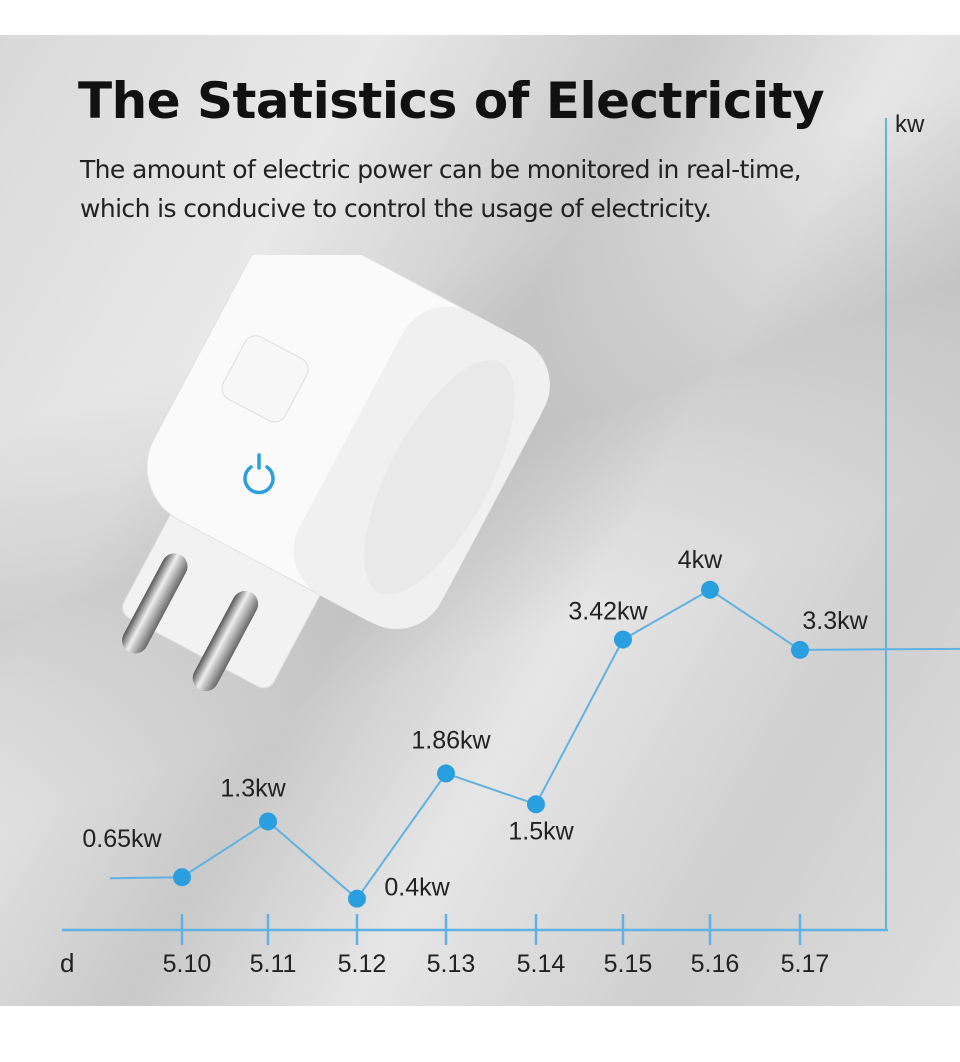  I want to click on power-icon, so click(259, 474).